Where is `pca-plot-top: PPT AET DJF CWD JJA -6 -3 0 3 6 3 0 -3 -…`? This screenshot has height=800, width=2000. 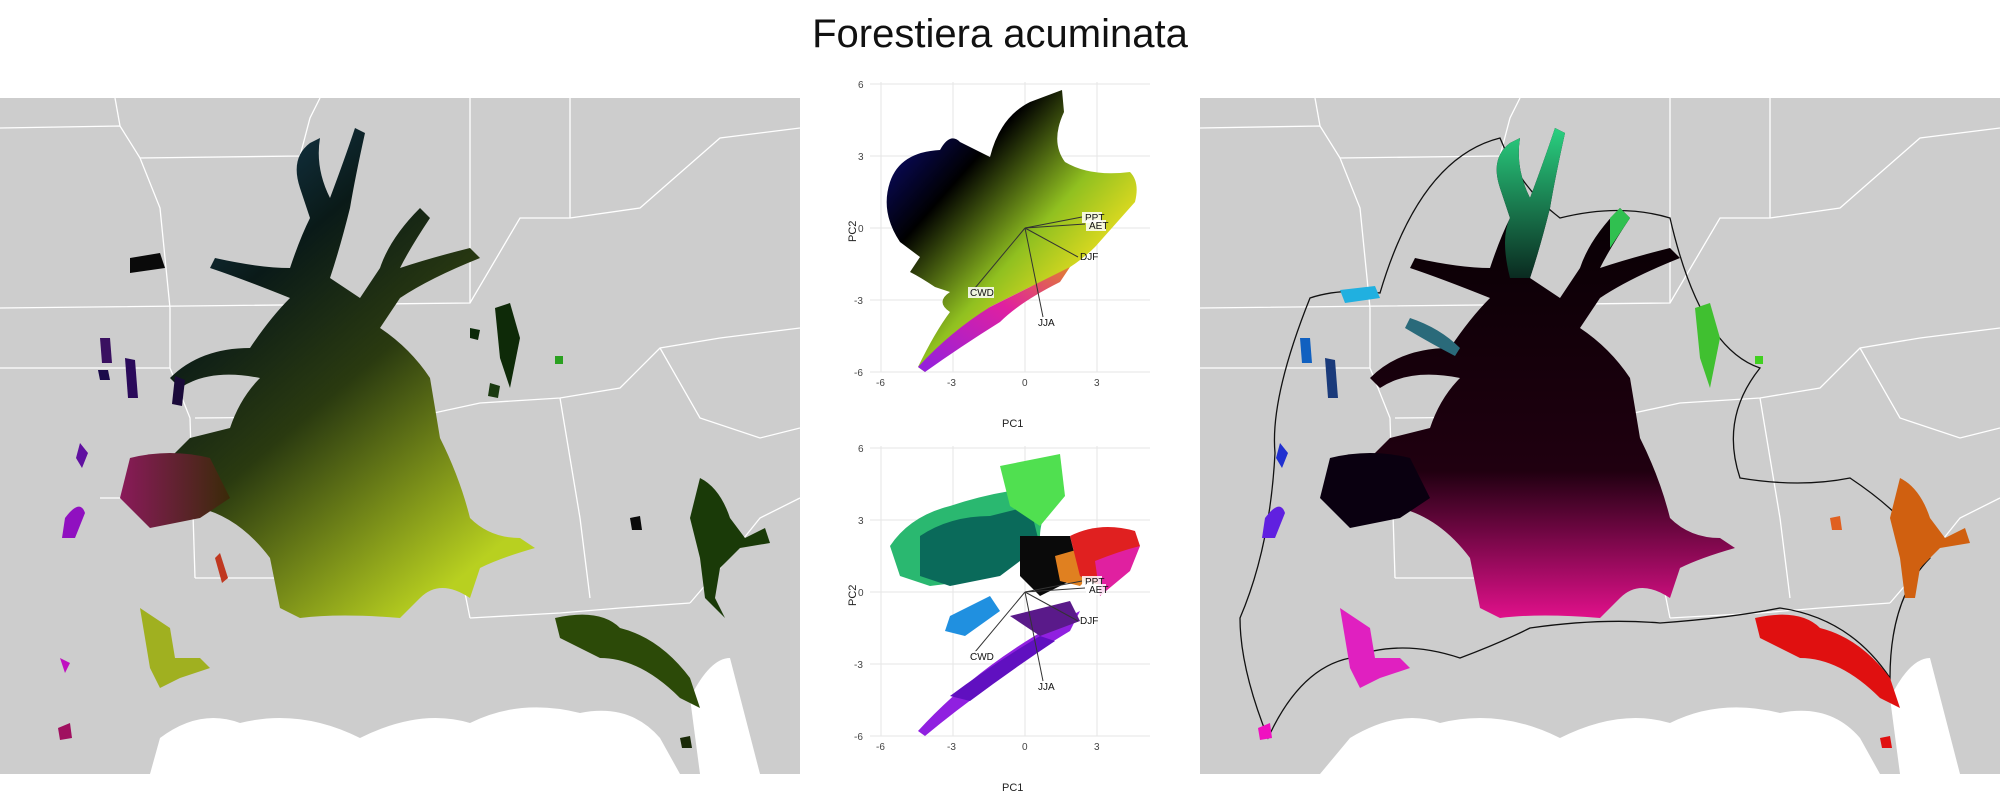 pca-plot-top: PPT AET DJF CWD JJA -6 -3 0 3 6 3 0 -3 -… is located at coordinates (998, 255).